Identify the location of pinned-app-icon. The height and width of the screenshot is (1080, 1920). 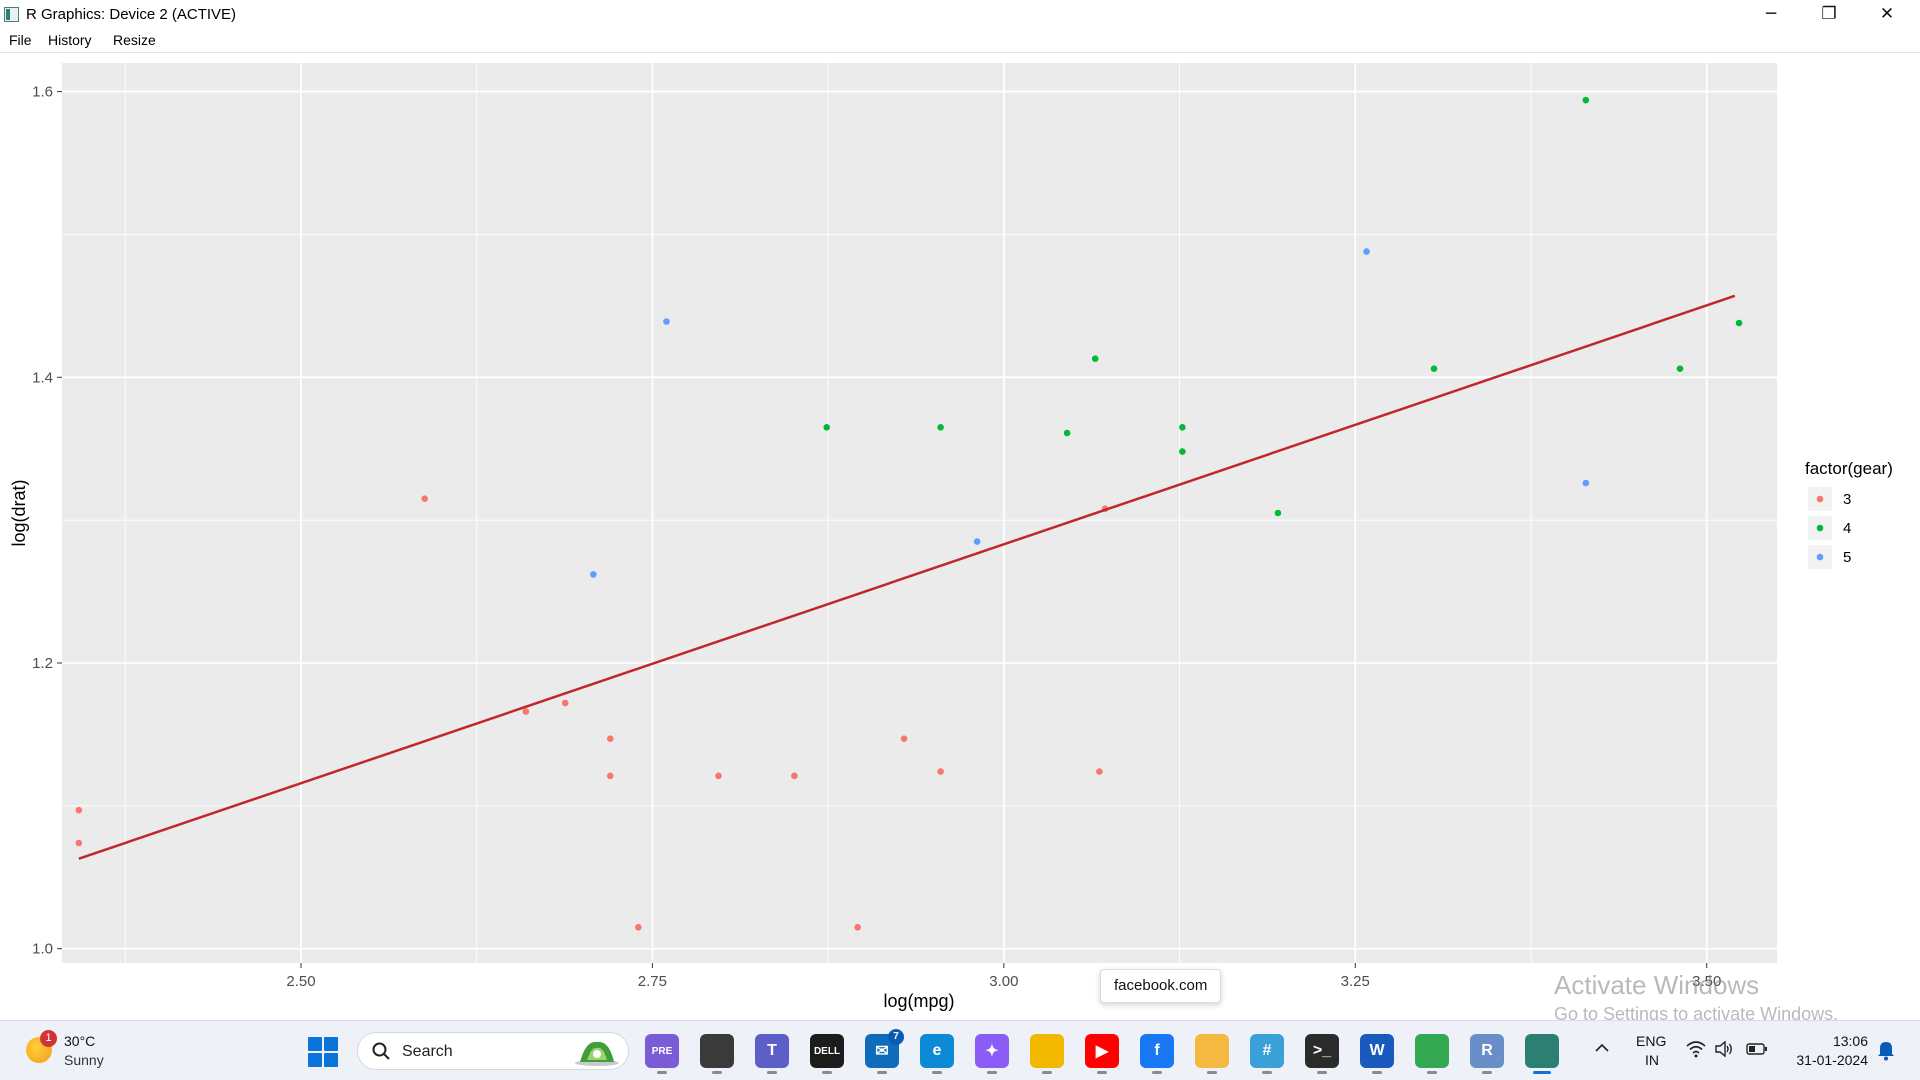
(1212, 1054).